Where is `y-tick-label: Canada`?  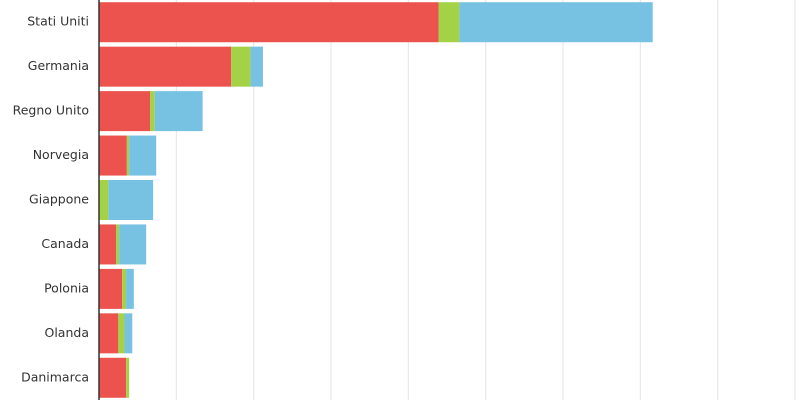 y-tick-label: Canada is located at coordinates (65, 243).